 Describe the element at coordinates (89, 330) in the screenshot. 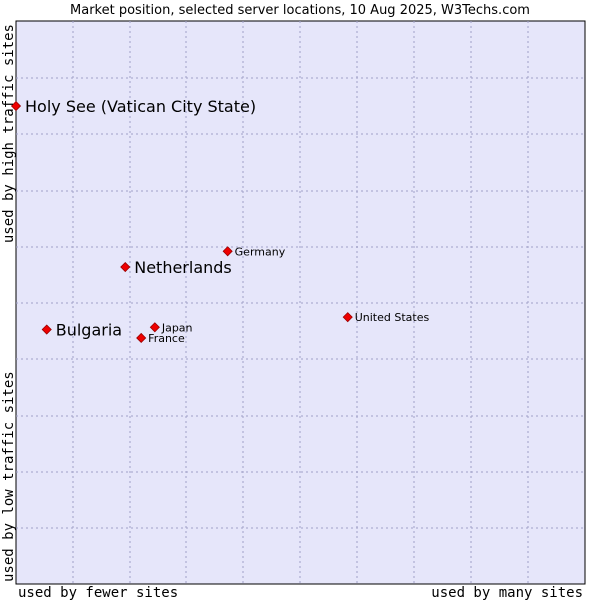

I see `point-label-bulgaria: Bulgaria` at that location.